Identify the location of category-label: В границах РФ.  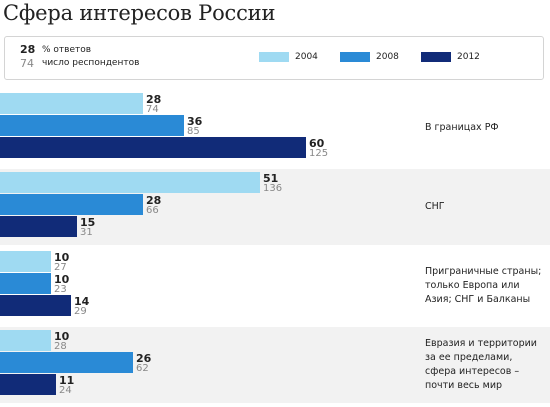
(462, 127).